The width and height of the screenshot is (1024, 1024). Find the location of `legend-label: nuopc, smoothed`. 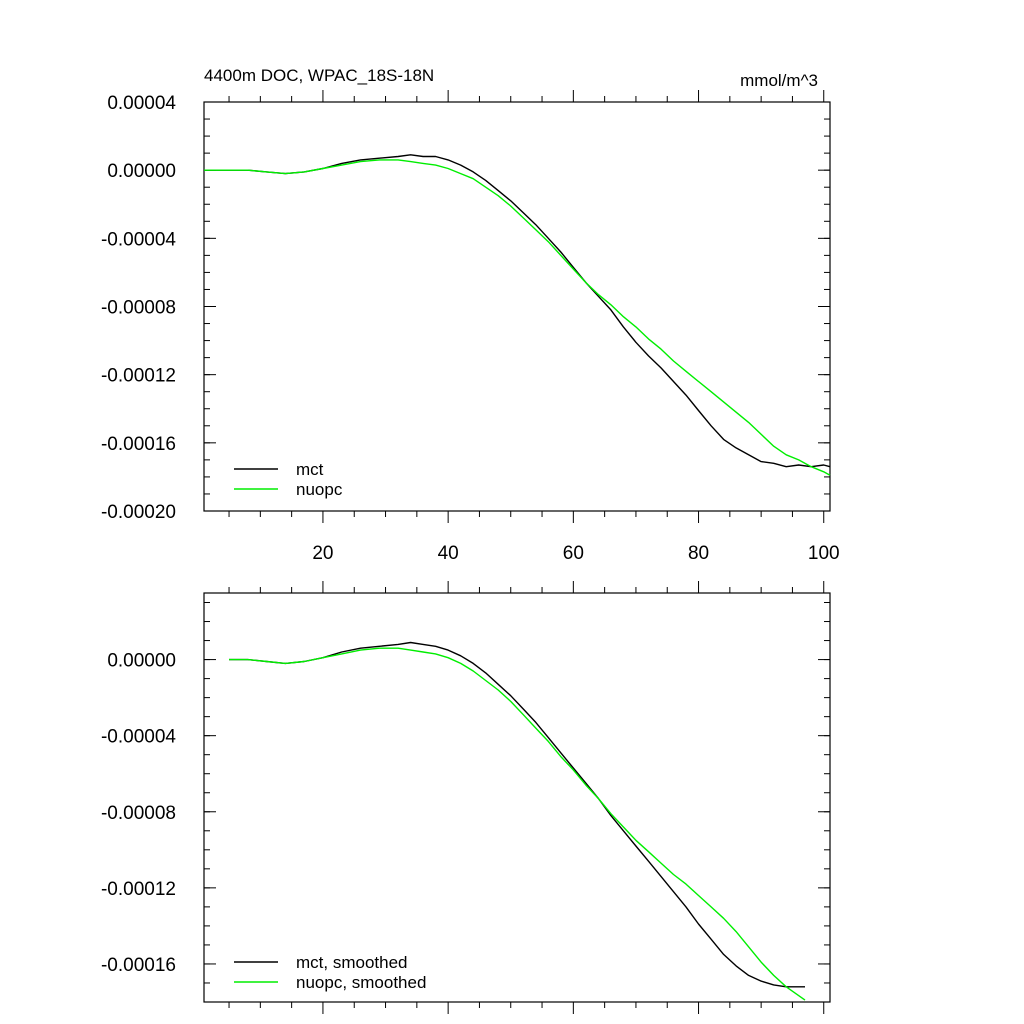

legend-label: nuopc, smoothed is located at coordinates (361, 982).